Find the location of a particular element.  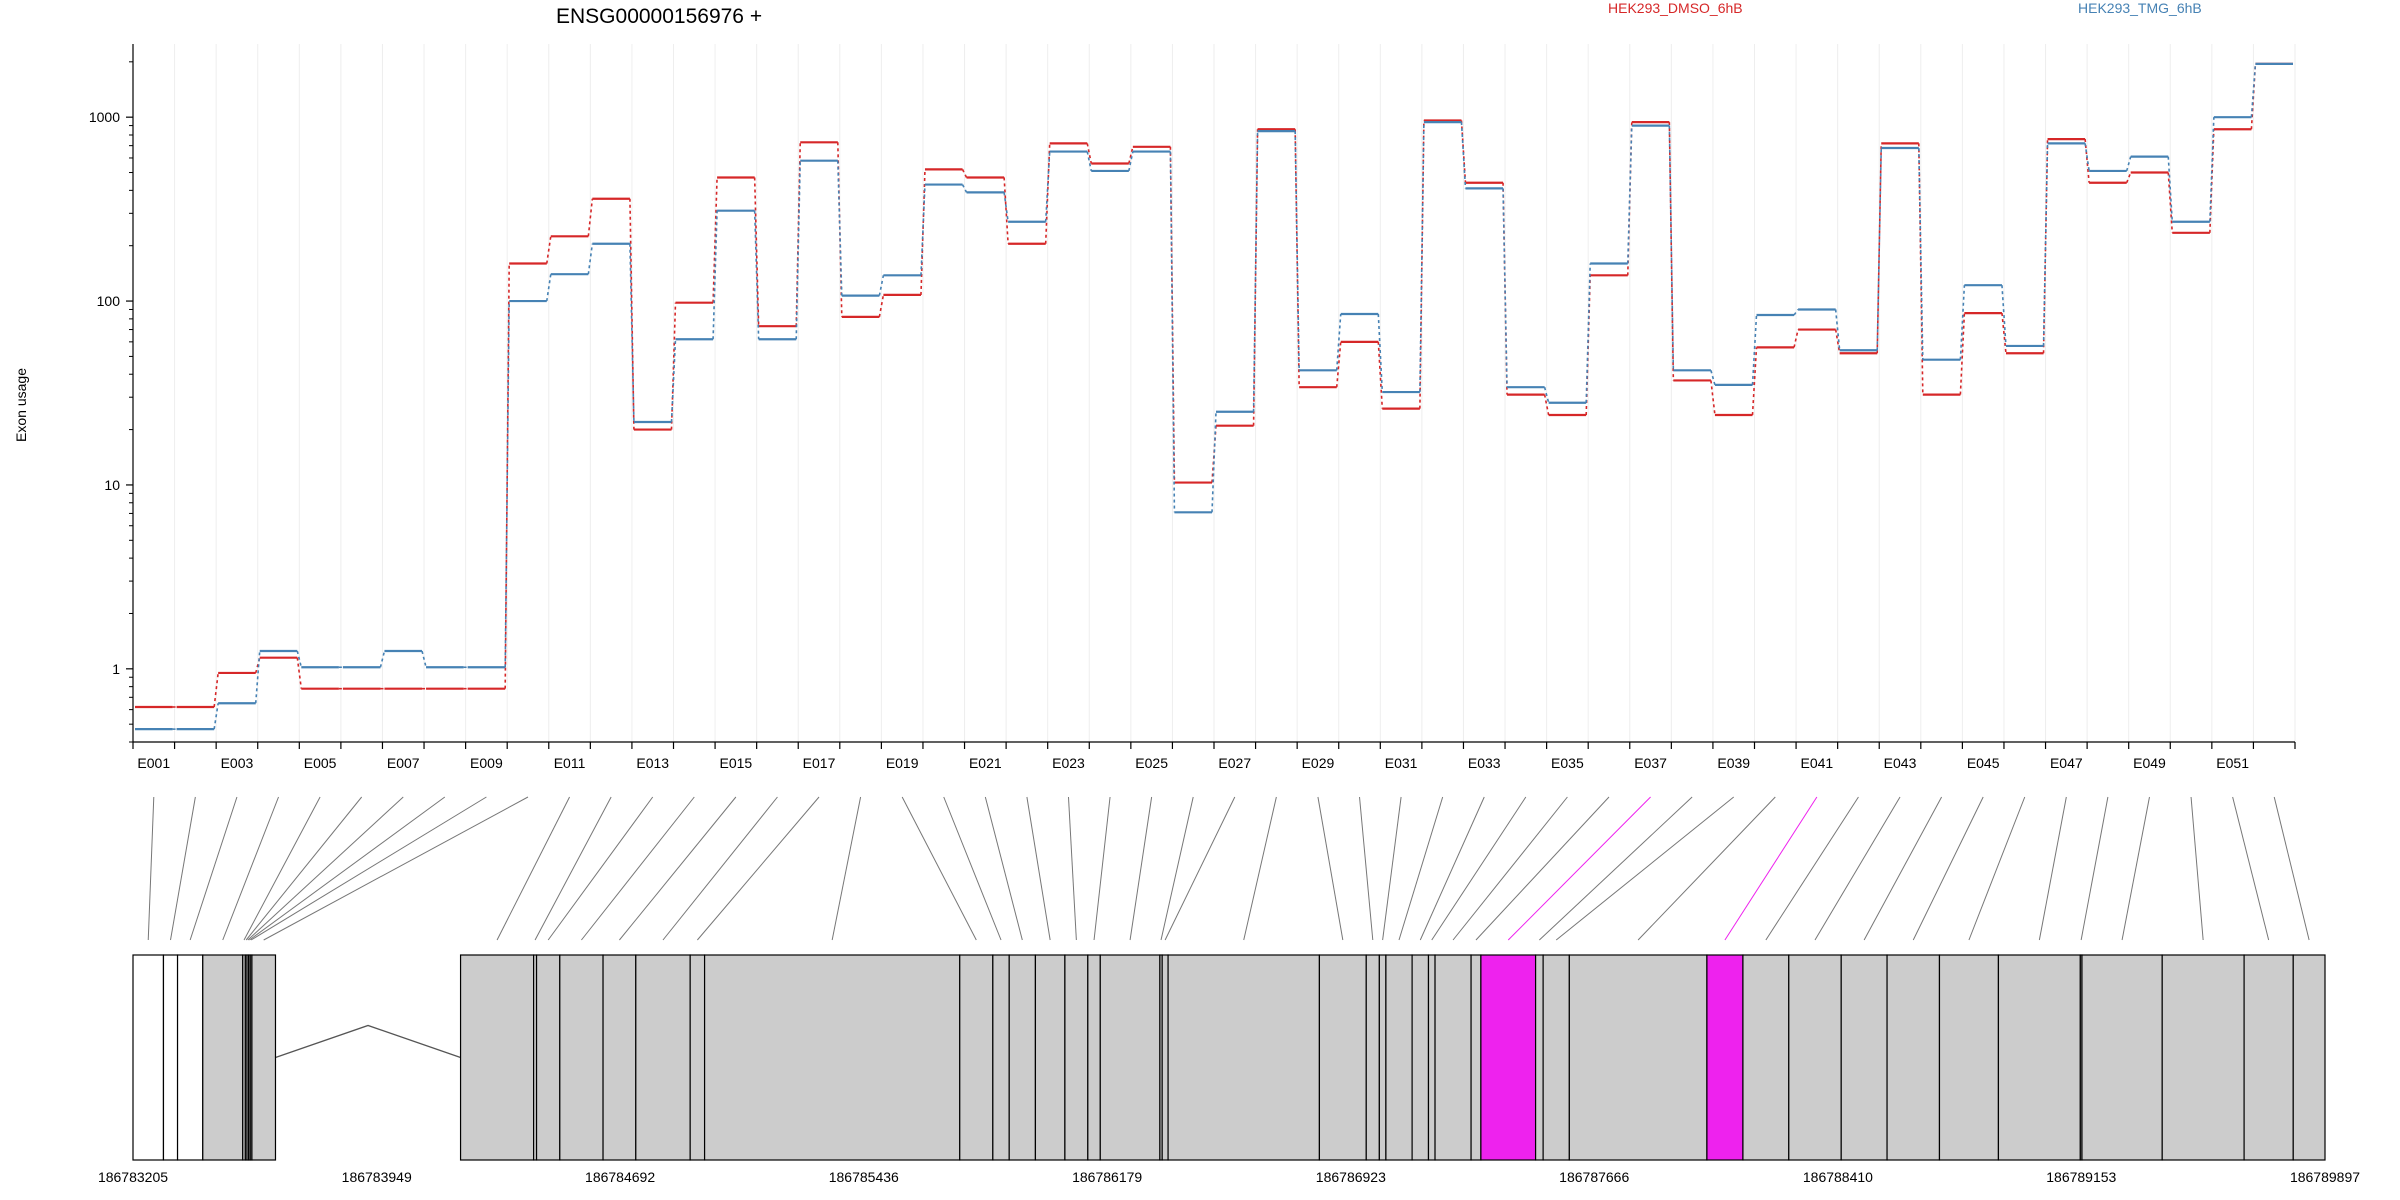

exon-connector-layer is located at coordinates (1228, 868).